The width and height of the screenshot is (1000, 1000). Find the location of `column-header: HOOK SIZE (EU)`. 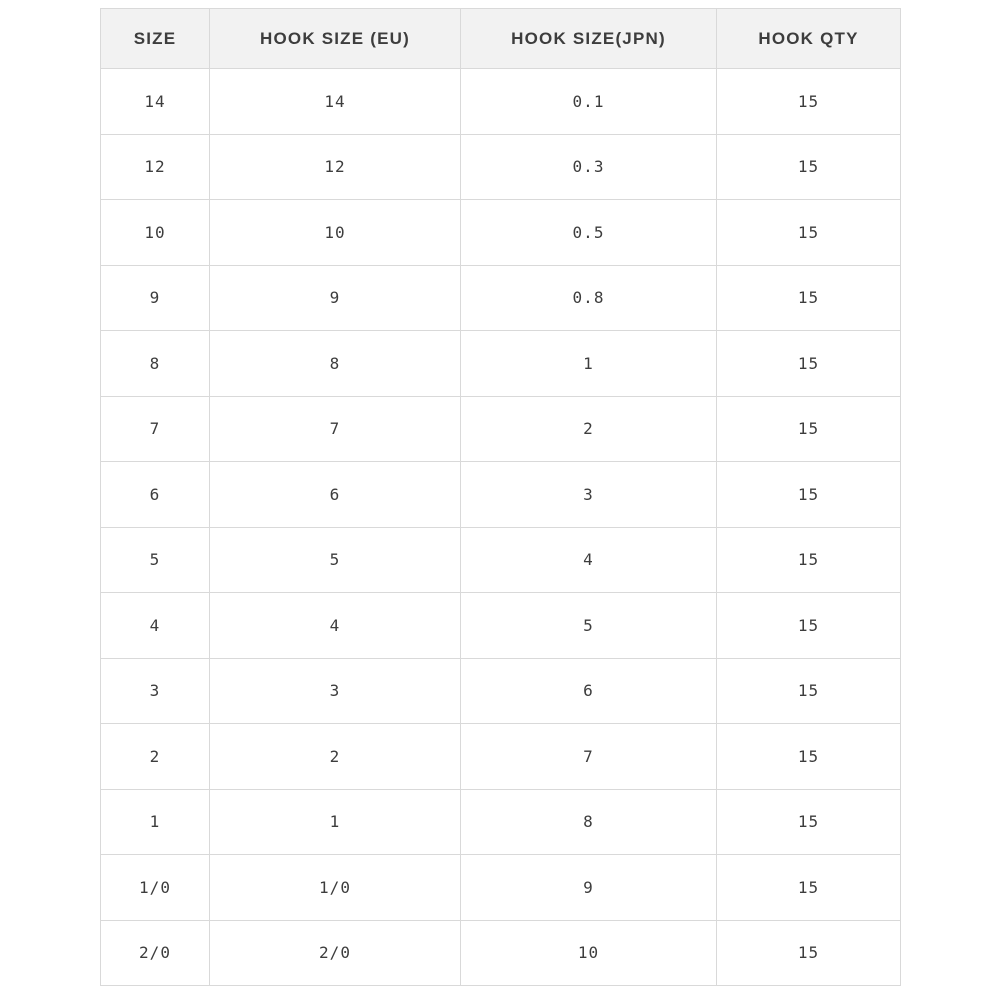

column-header: HOOK SIZE (EU) is located at coordinates (335, 38).